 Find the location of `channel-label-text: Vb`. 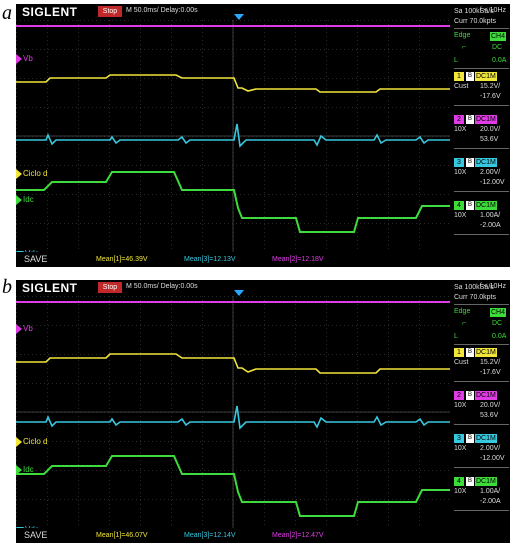

channel-label-text: Vb is located at coordinates (28, 59).